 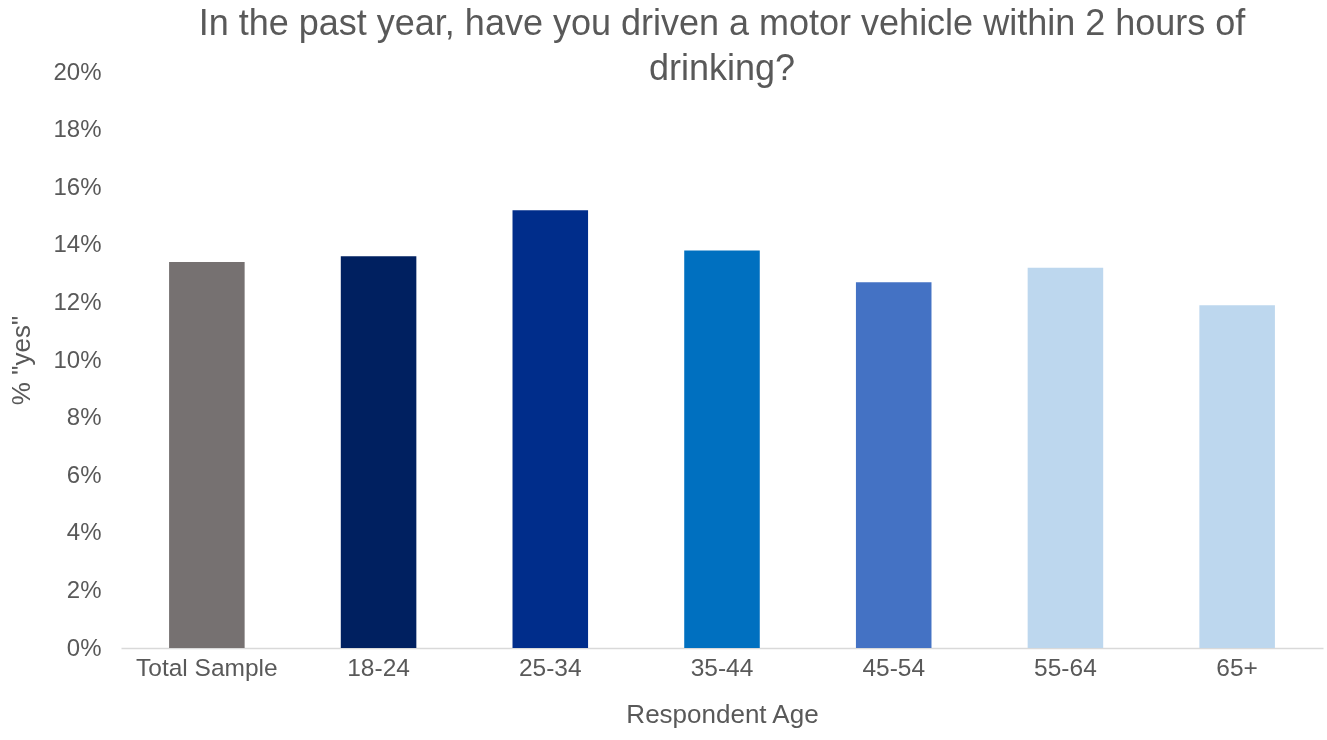 I want to click on y-axis-title: % "yes", so click(x=21, y=360).